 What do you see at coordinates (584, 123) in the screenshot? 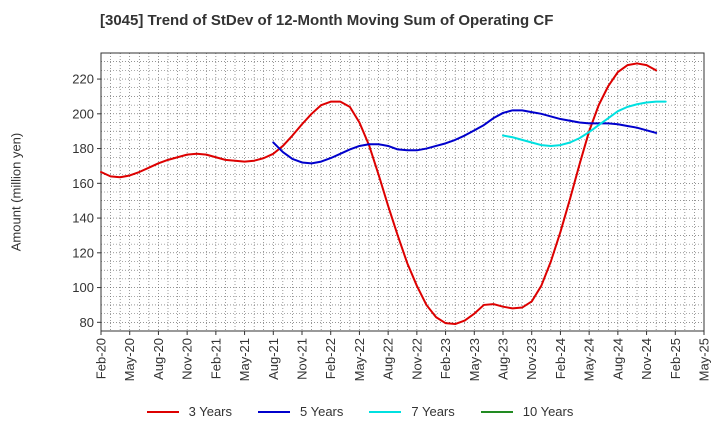
I see `series-line-7-years` at bounding box center [584, 123].